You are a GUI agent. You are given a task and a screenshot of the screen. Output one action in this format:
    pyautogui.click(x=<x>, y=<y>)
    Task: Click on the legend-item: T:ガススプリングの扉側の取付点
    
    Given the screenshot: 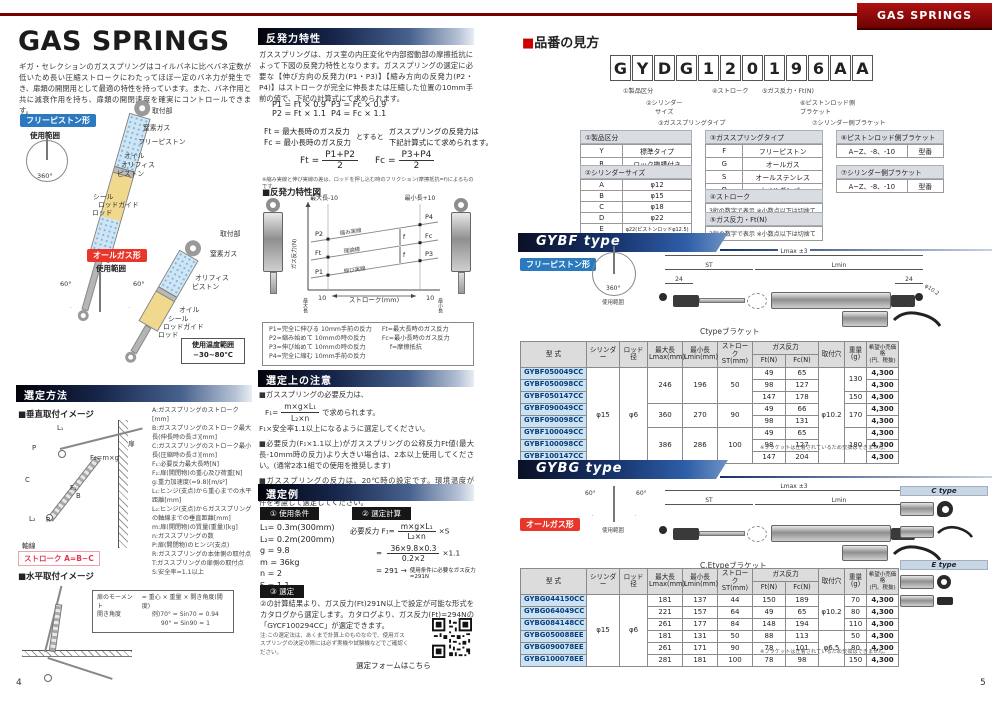 What is the action you would take?
    pyautogui.click(x=198, y=563)
    